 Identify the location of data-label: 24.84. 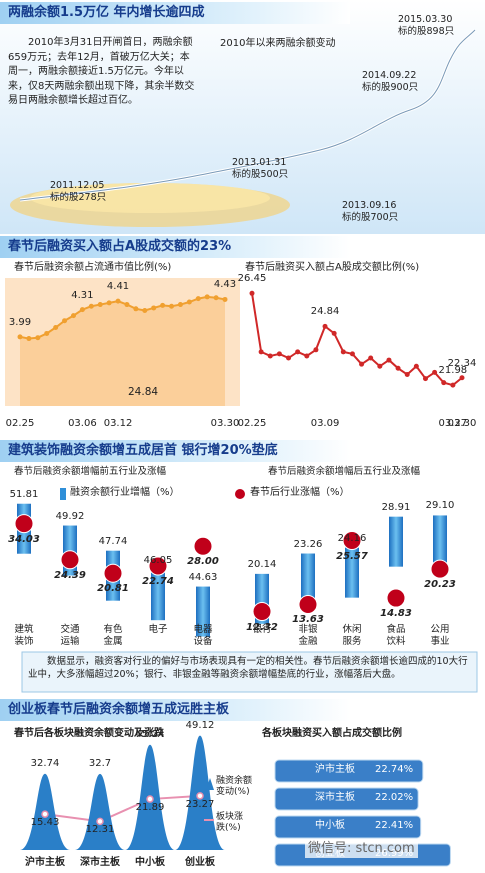
(325, 312).